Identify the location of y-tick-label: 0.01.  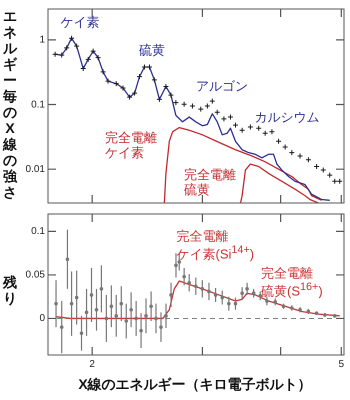
(36, 169).